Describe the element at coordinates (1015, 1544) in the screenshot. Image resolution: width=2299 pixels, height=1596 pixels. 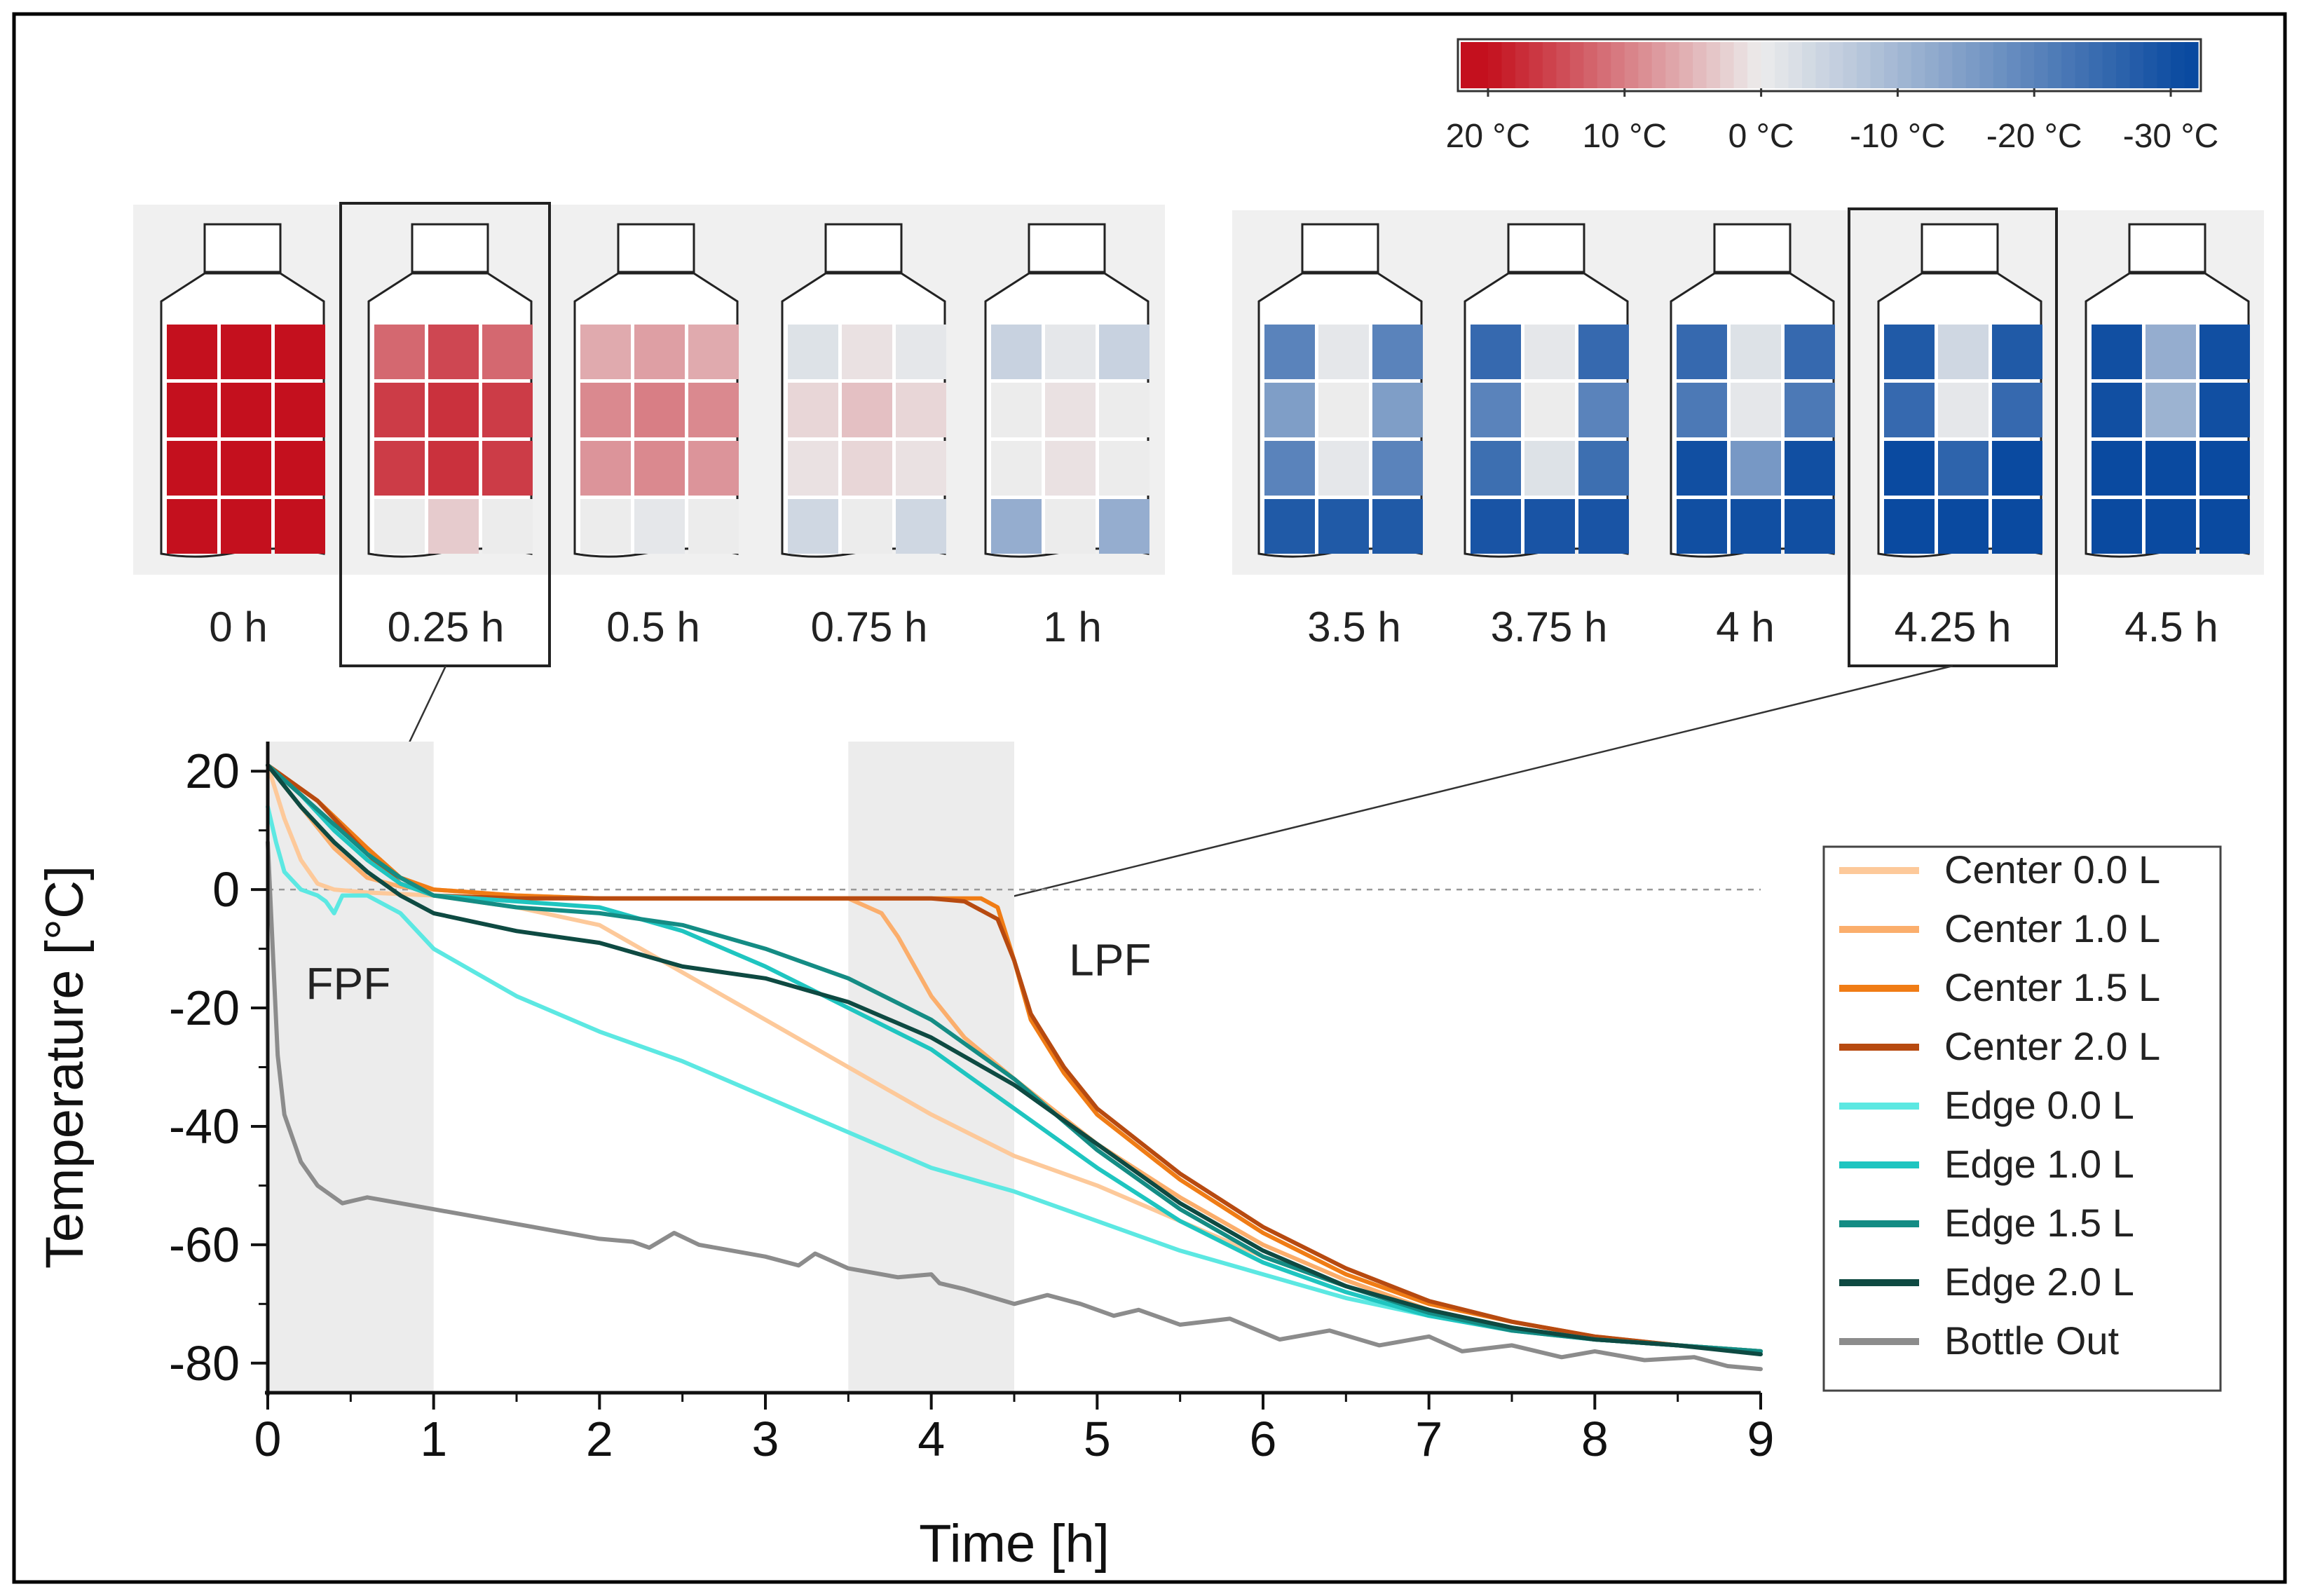
I see `x-axis-label: Time [h]` at that location.